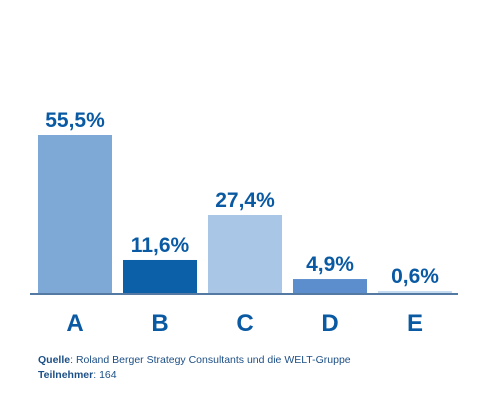  What do you see at coordinates (415, 276) in the screenshot?
I see `value-label-e: 0,6%` at bounding box center [415, 276].